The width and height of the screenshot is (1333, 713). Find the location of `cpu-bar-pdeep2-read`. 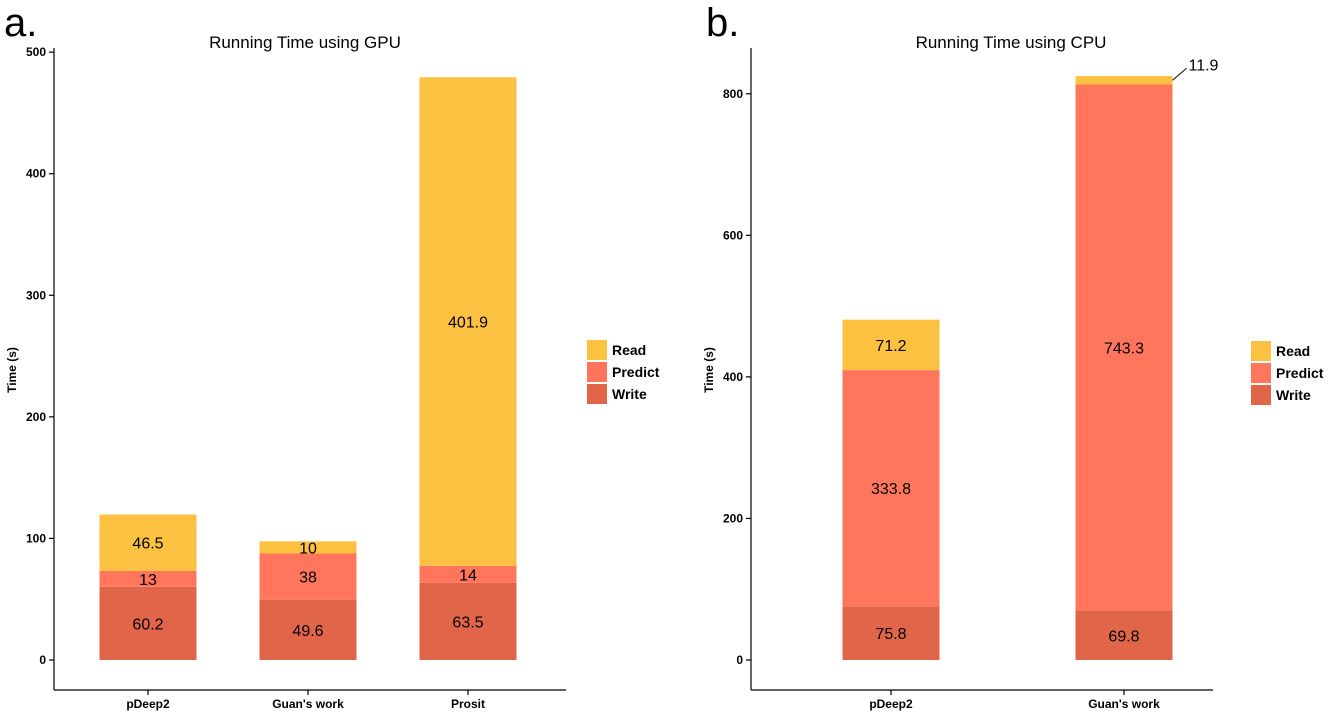

cpu-bar-pdeep2-read is located at coordinates (891, 345).